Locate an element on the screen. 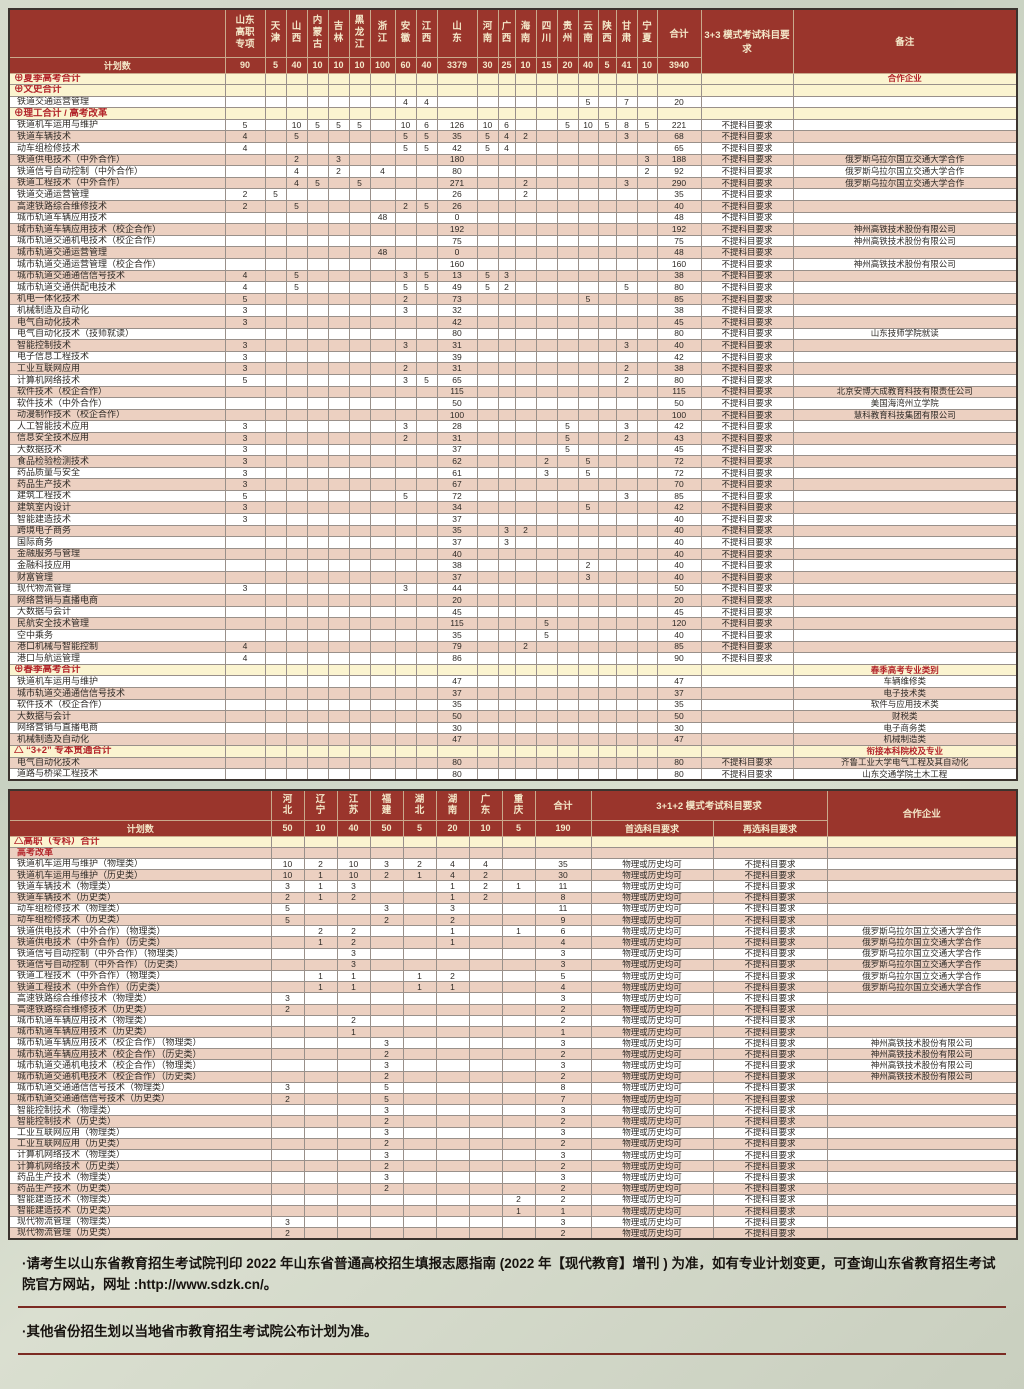 The image size is (1024, 1389). major-row: 智能控制技术（物理类） 3 3 物理或历史均可 不提科目要求 is located at coordinates (513, 1110).